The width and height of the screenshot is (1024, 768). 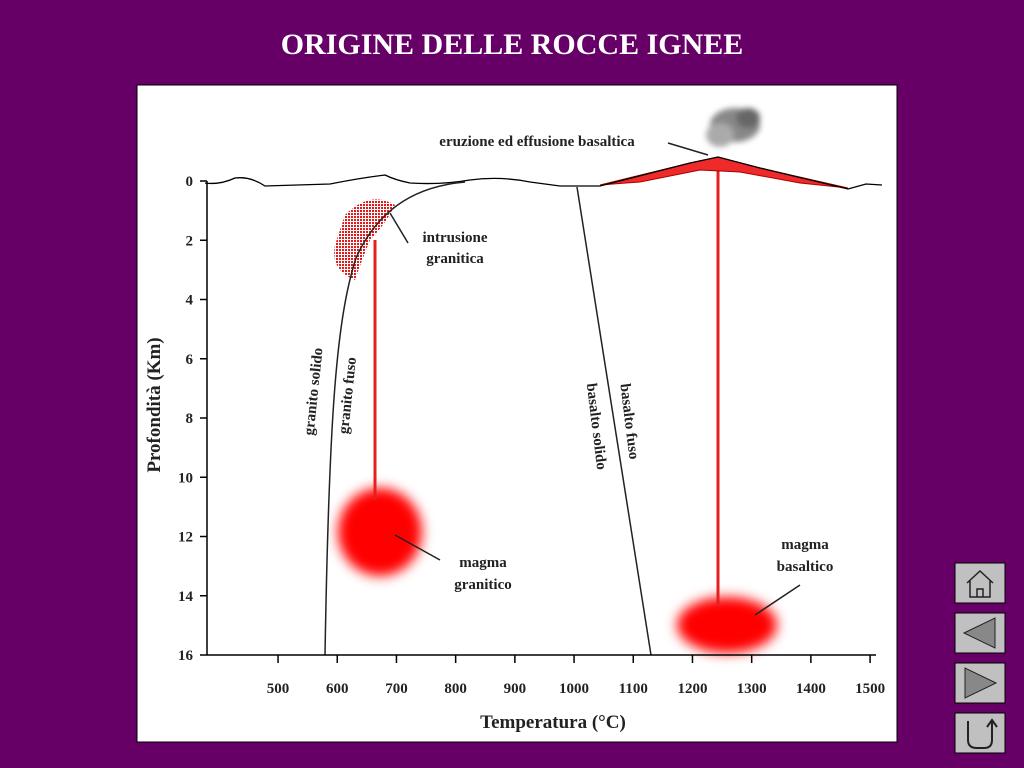 I want to click on y-tick-label: 0, so click(x=190, y=182).